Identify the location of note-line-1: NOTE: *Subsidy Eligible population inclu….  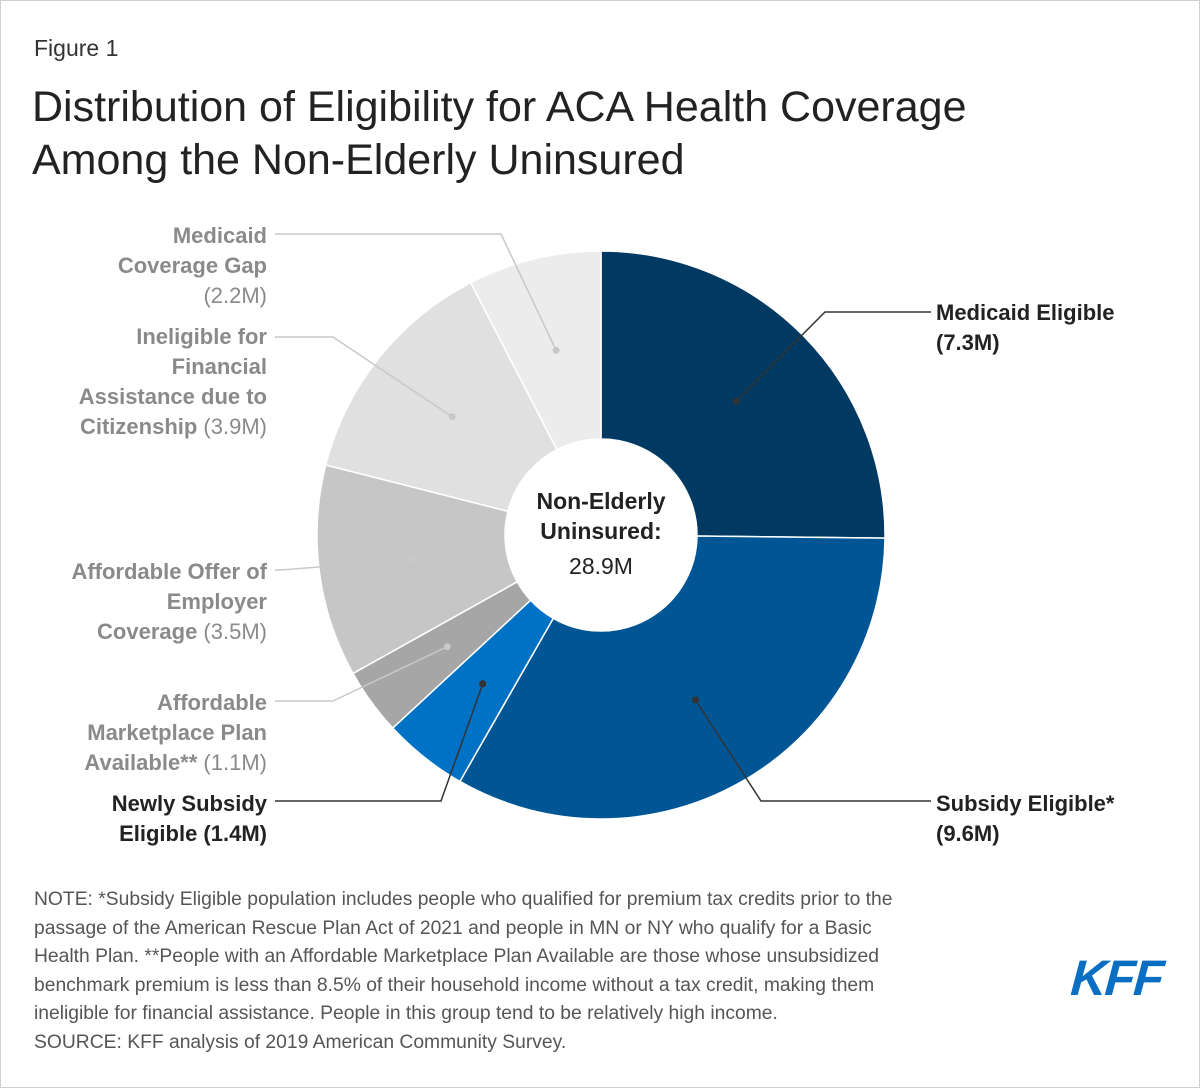
(463, 899).